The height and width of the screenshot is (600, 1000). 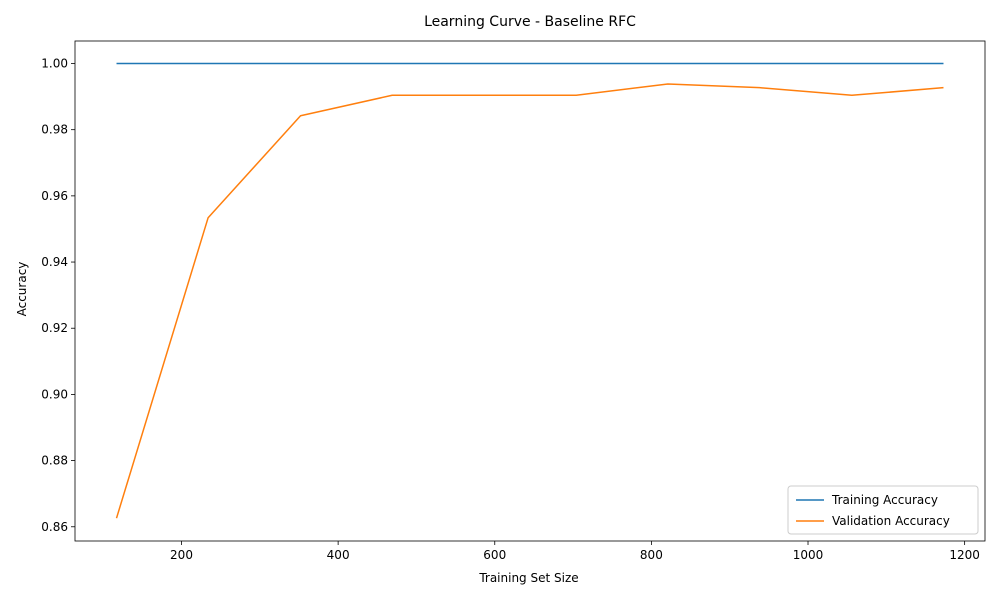 What do you see at coordinates (54, 461) in the screenshot?
I see `y-tick-label: 0.88` at bounding box center [54, 461].